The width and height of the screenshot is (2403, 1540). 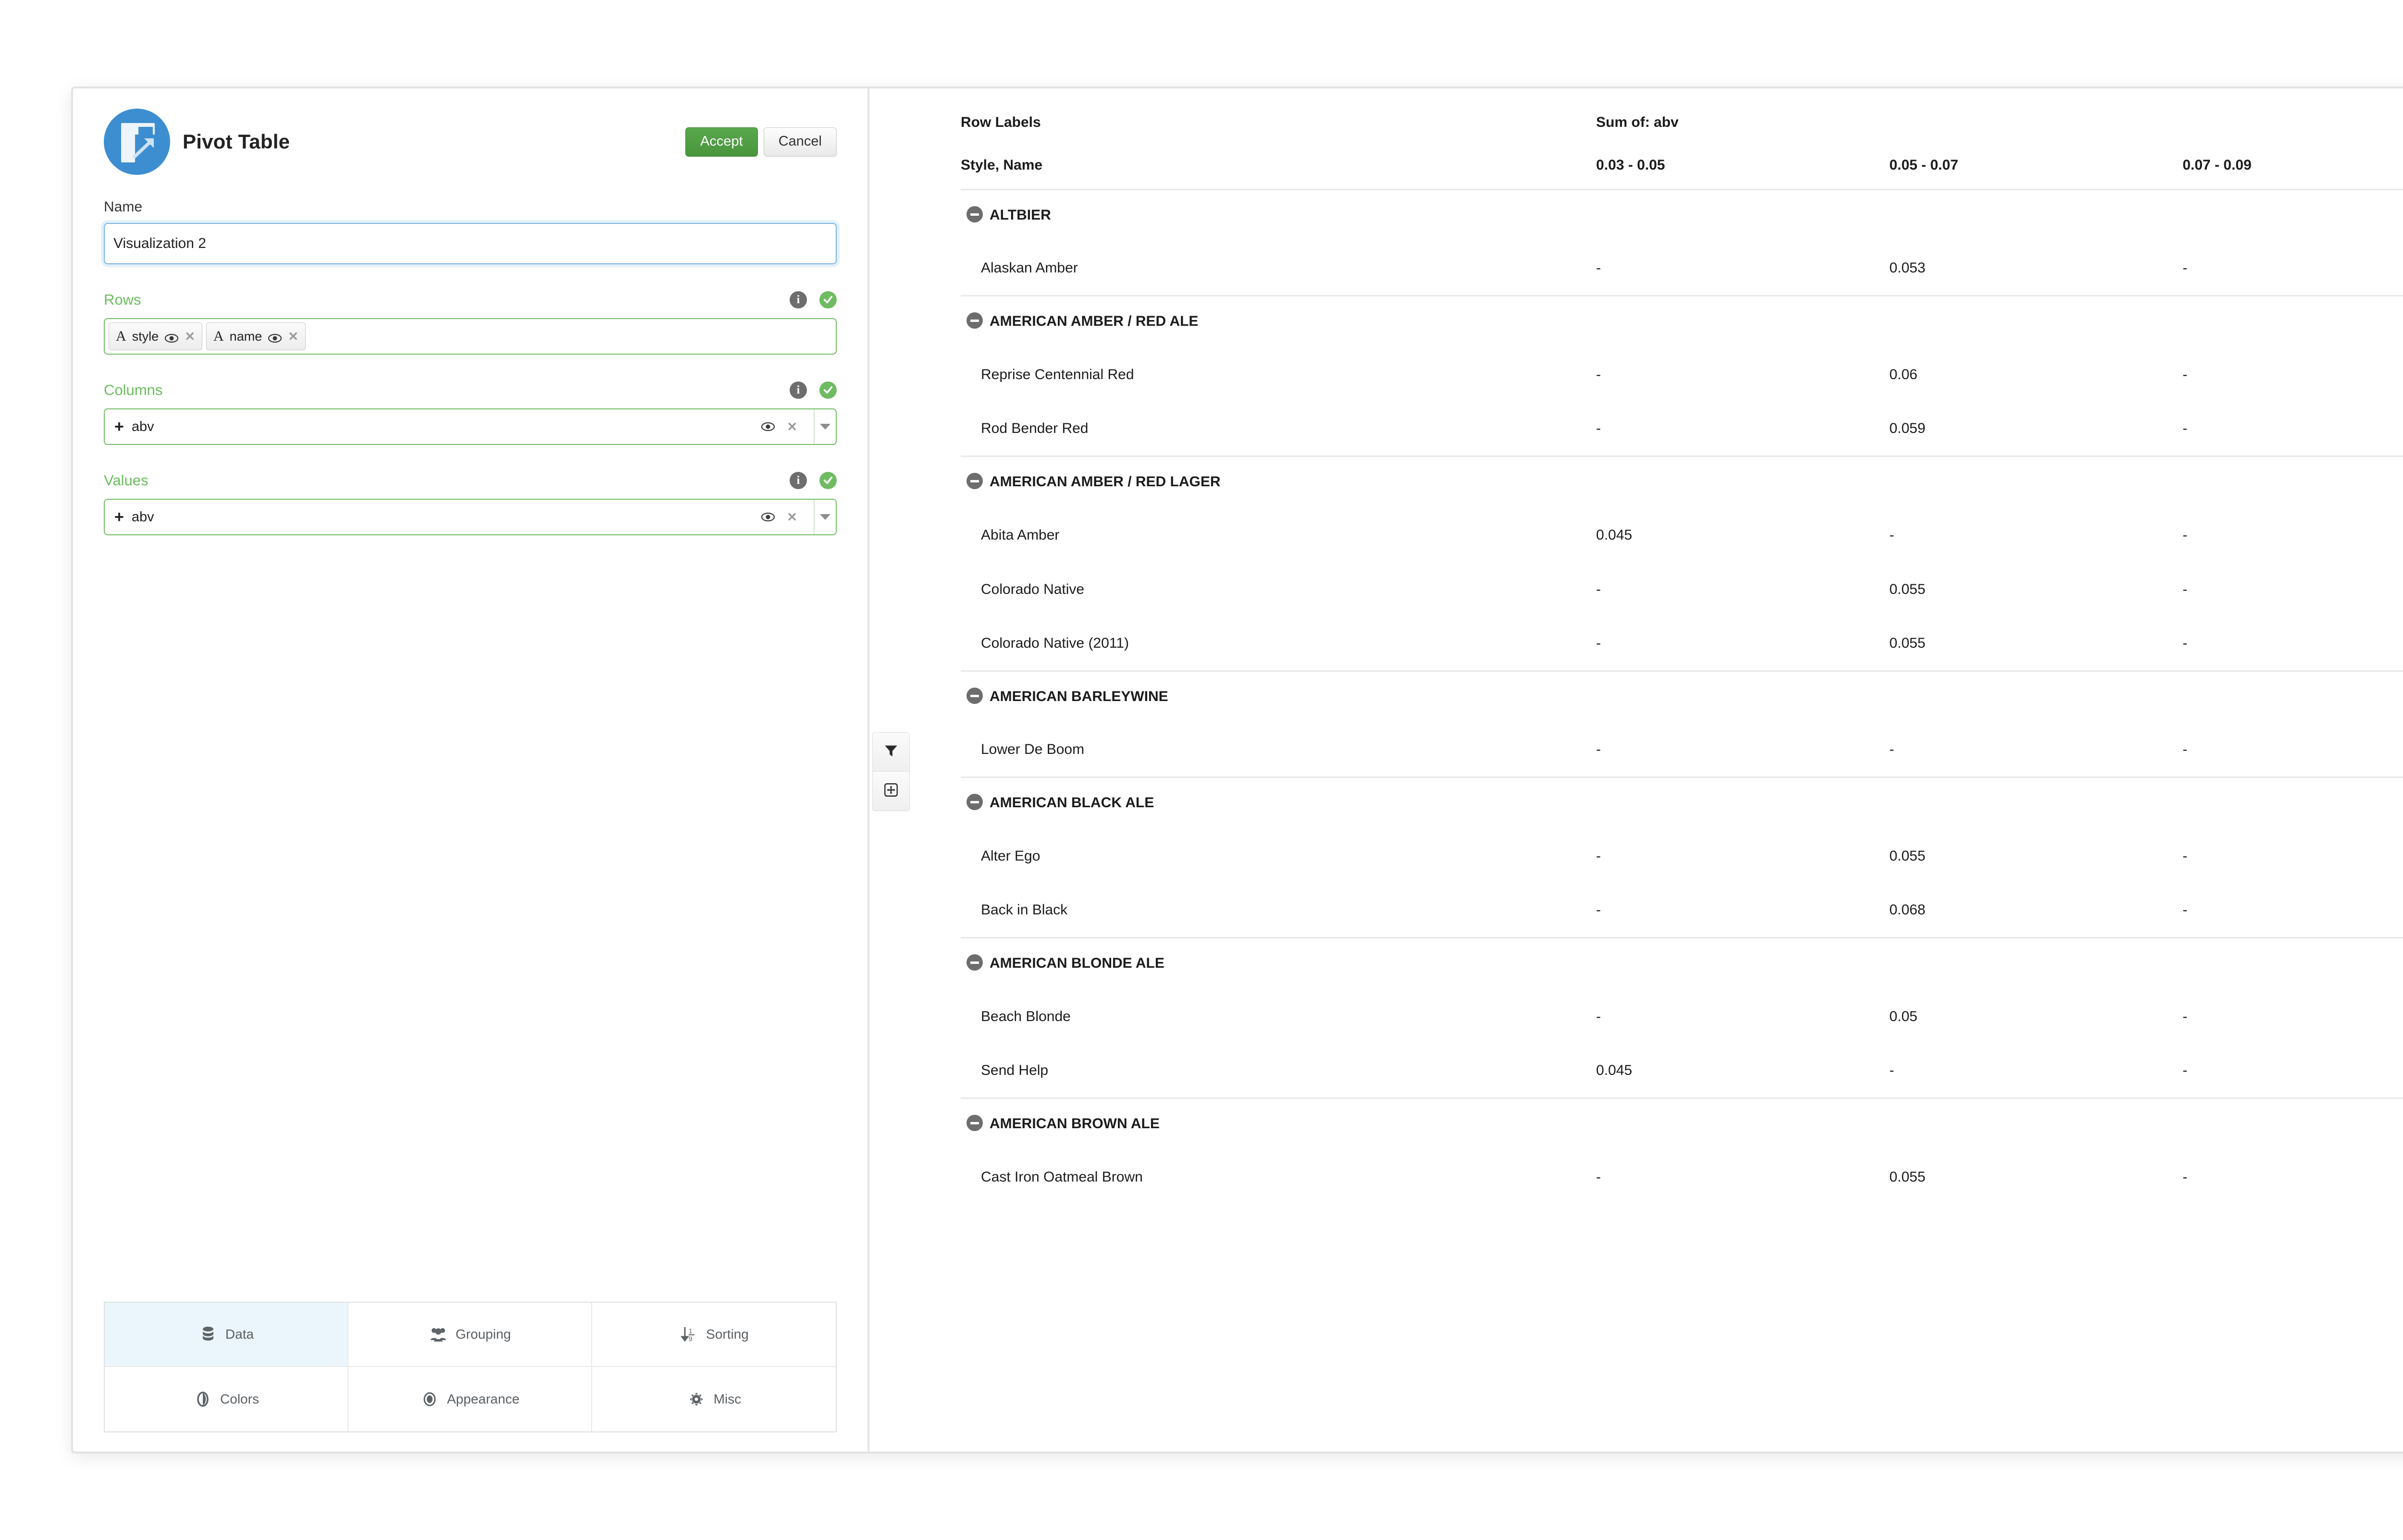 What do you see at coordinates (1279, 962) in the screenshot?
I see `group-label: AMERICAN BLONDE ALE` at bounding box center [1279, 962].